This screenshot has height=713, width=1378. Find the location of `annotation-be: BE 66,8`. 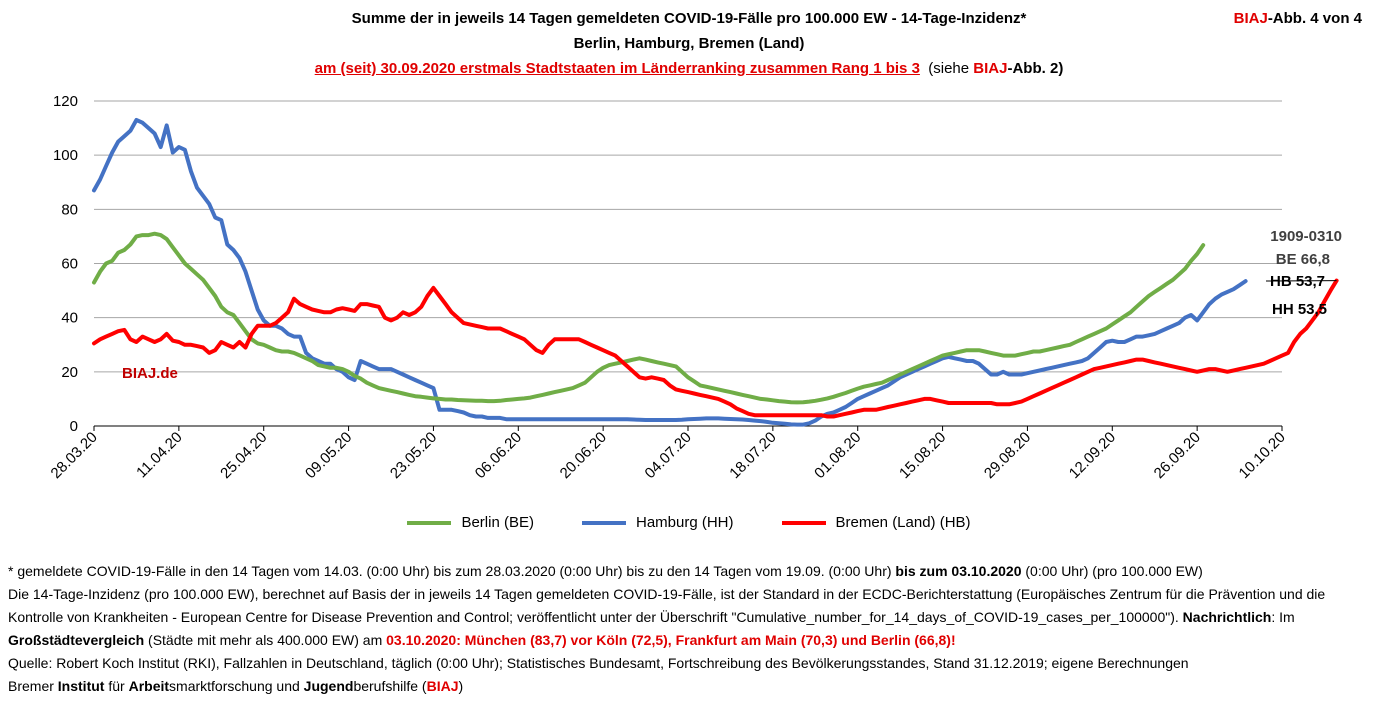

annotation-be: BE 66,8 is located at coordinates (1303, 259).